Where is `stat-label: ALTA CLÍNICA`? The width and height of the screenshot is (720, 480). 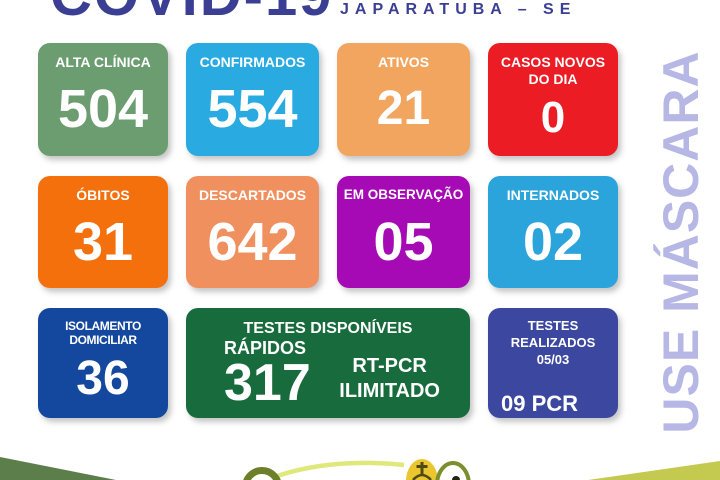 stat-label: ALTA CLÍNICA is located at coordinates (103, 62).